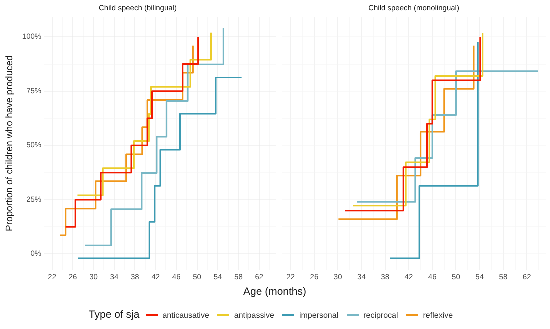 The image size is (550, 329). I want to click on legend-label: impersonal, so click(319, 315).